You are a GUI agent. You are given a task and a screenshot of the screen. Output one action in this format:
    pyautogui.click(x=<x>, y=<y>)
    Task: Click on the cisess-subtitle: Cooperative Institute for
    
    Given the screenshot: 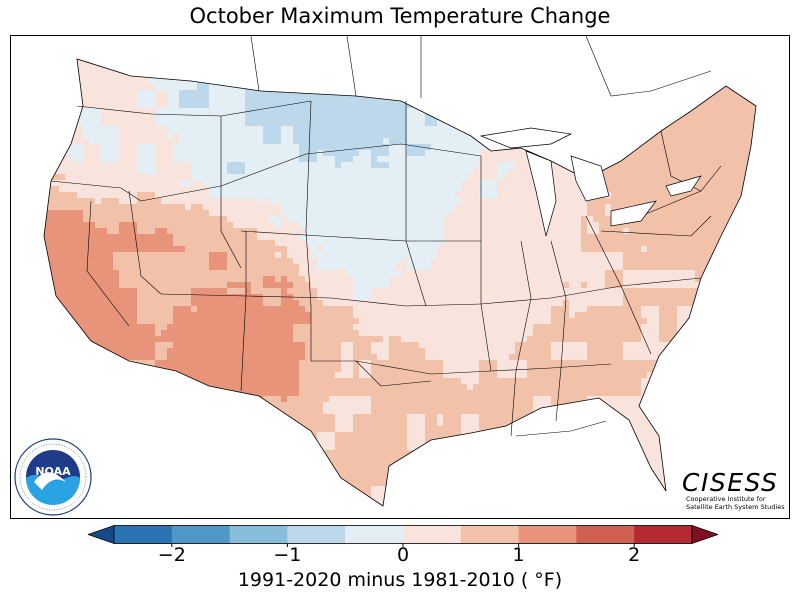 What is the action you would take?
    pyautogui.click(x=726, y=499)
    